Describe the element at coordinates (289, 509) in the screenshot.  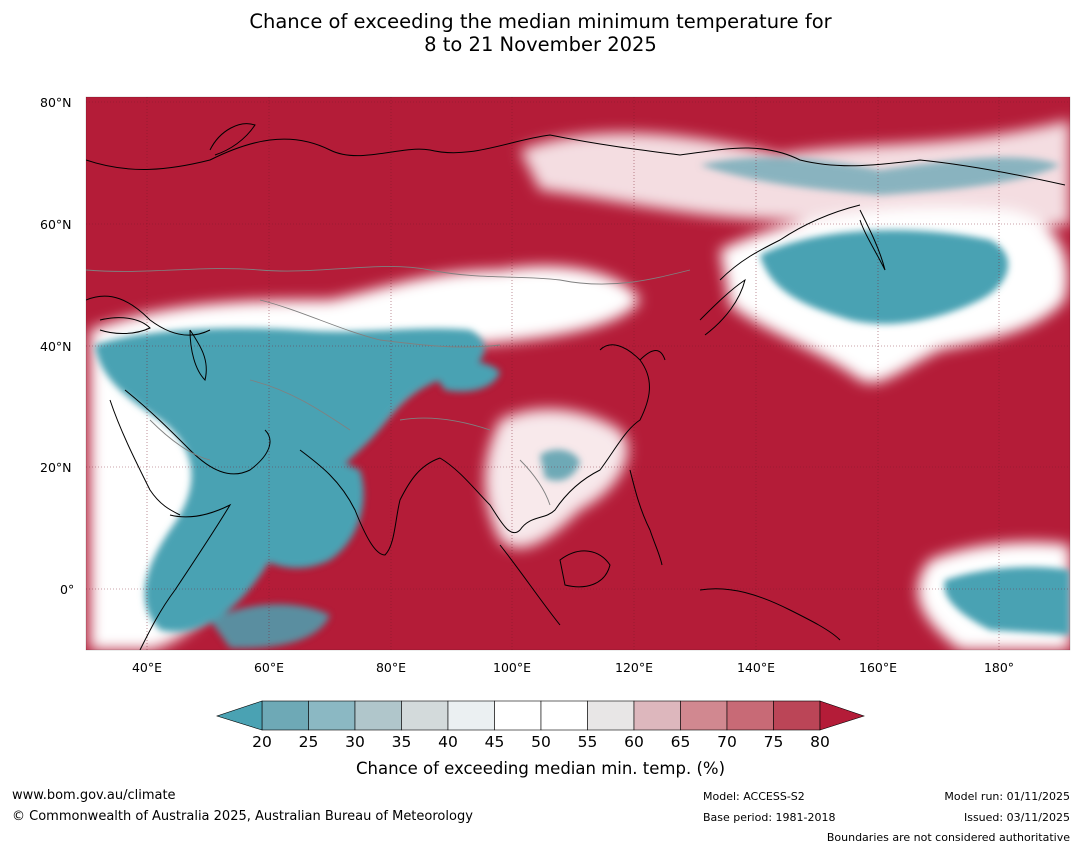
I see `cool-region-arabian-sea` at that location.